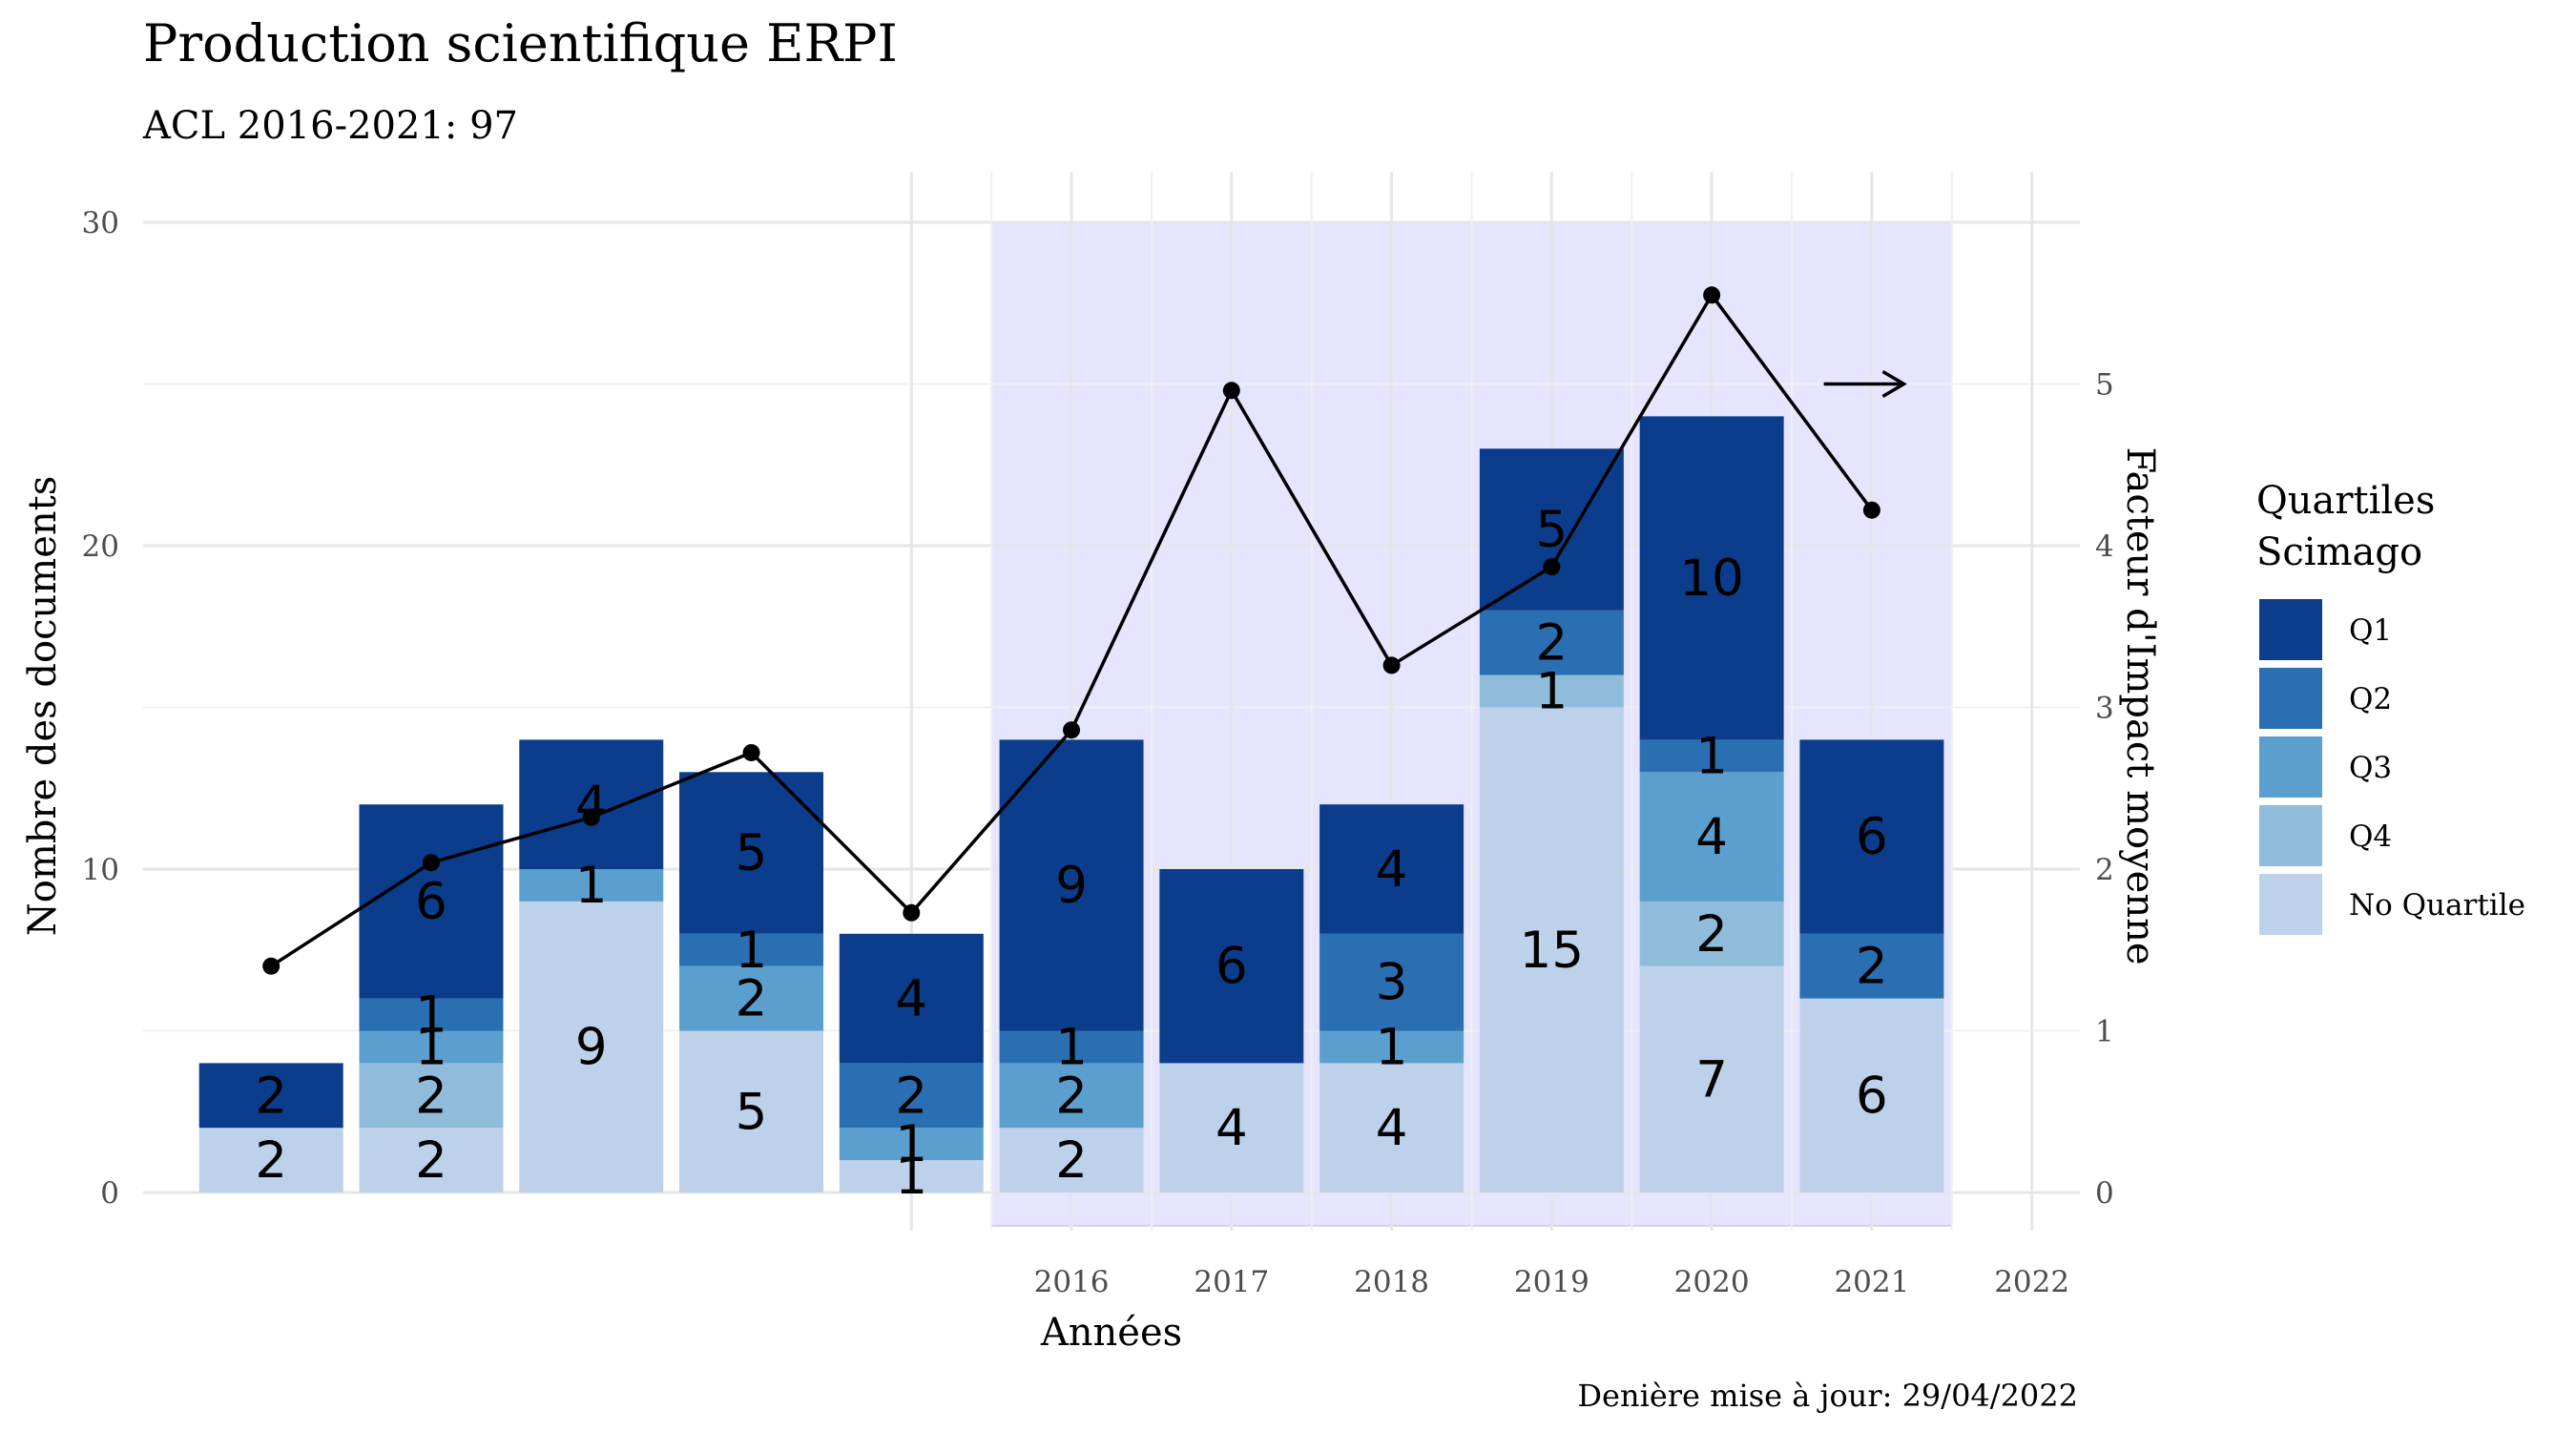 The image size is (2576, 1431). I want to click on legend-label: Q1, so click(2370, 630).